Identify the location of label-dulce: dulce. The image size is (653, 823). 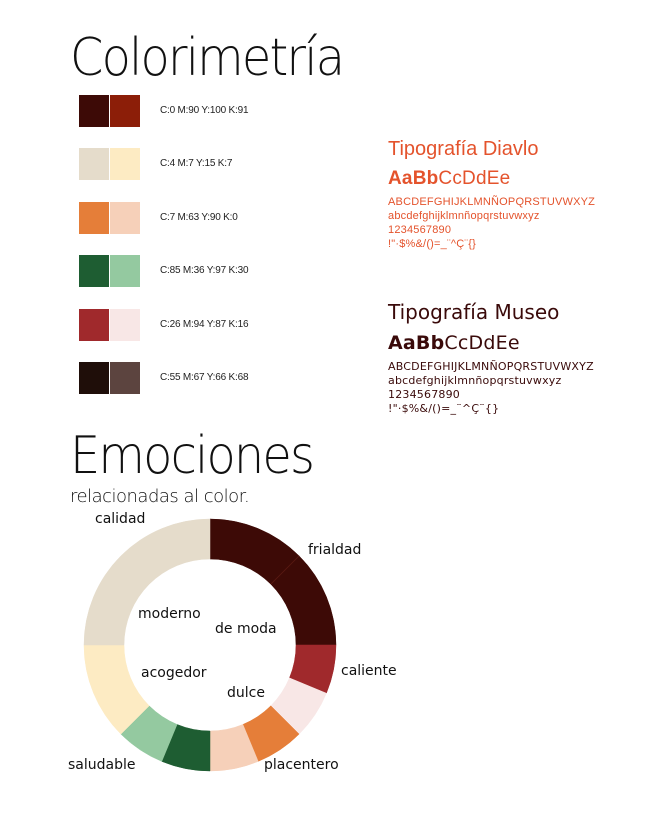
(246, 693).